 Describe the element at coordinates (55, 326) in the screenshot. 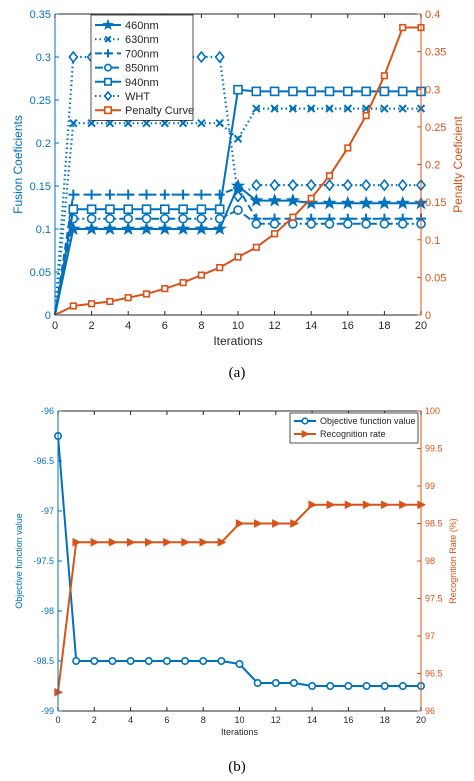

I see `x-tick-label: 0` at that location.